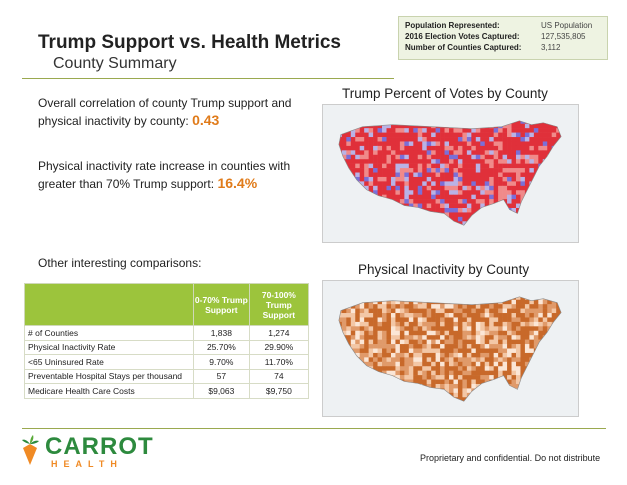 This screenshot has height=485, width=627. What do you see at coordinates (463, 47) in the screenshot?
I see `info-key: Number of Counties Captured:` at bounding box center [463, 47].